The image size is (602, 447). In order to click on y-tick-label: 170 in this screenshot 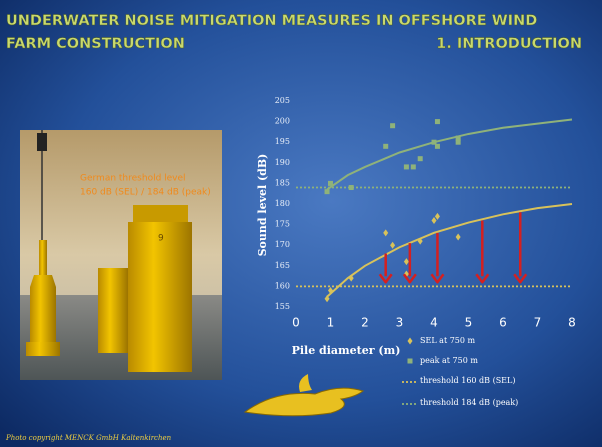, I will do `click(282, 244)`.